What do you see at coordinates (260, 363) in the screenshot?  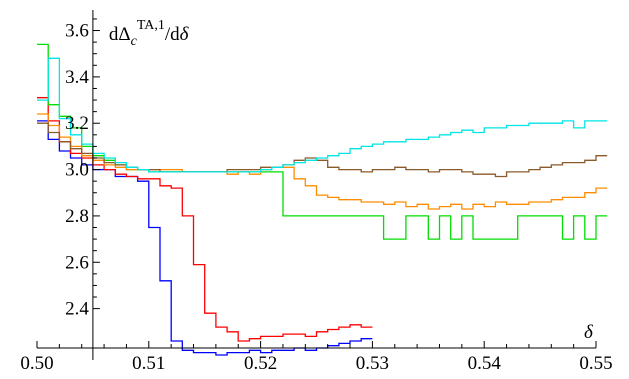 I see `x-tick-label: 0.52` at bounding box center [260, 363].